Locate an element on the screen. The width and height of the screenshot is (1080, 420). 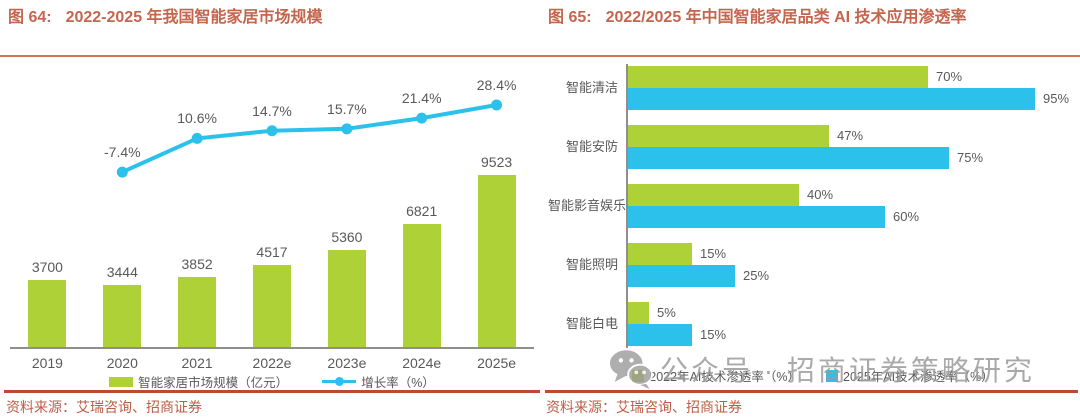
x-axis-label: 2021 is located at coordinates (197, 363).